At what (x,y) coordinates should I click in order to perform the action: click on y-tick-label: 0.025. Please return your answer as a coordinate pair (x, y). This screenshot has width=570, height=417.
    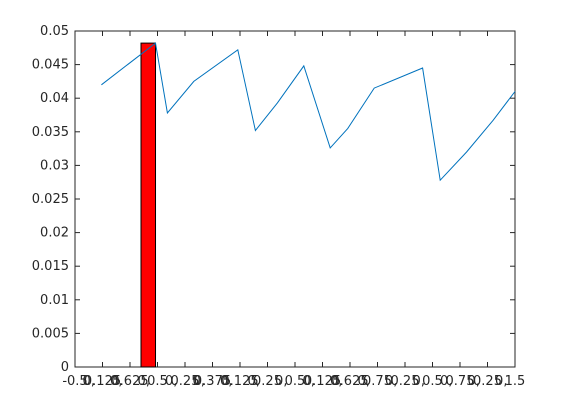
    Looking at the image, I should click on (50, 199).